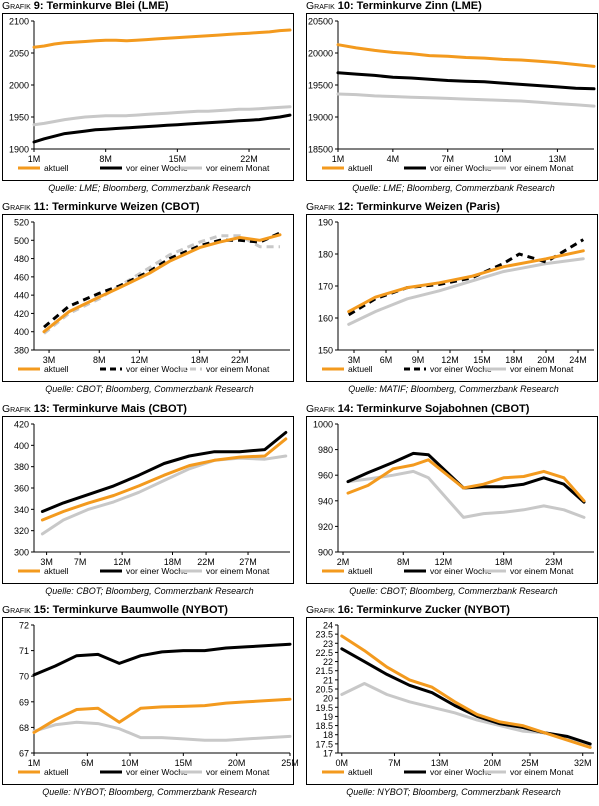  Describe the element at coordinates (493, 763) in the screenshot. I see `x-tick-label: 20M` at that location.